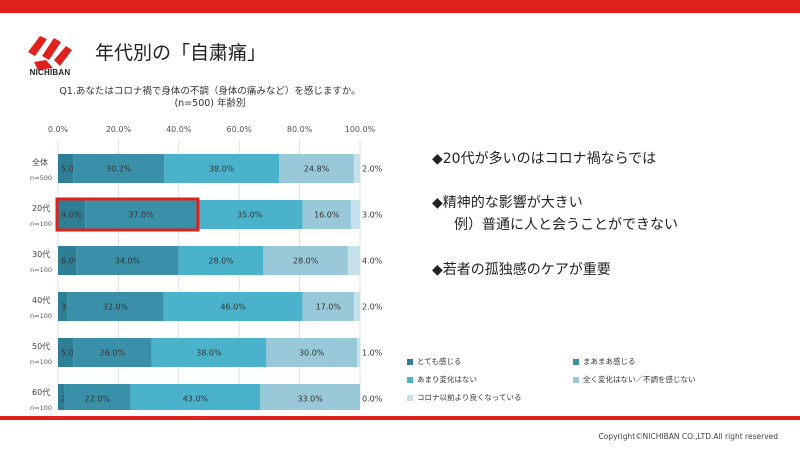 The width and height of the screenshot is (800, 450). I want to click on data-label-1-0: 9.0%, so click(71, 215).